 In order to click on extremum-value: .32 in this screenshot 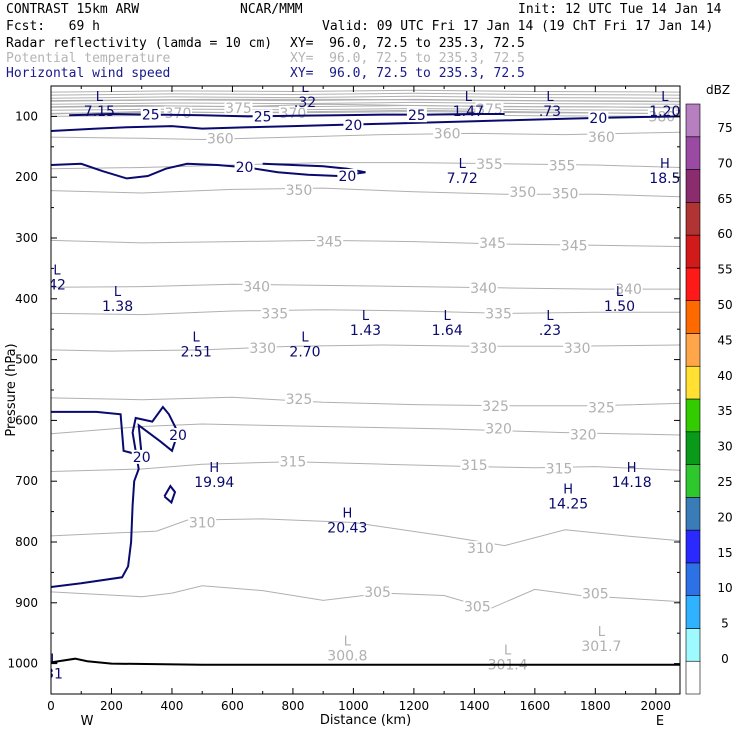, I will do `click(305, 103)`.